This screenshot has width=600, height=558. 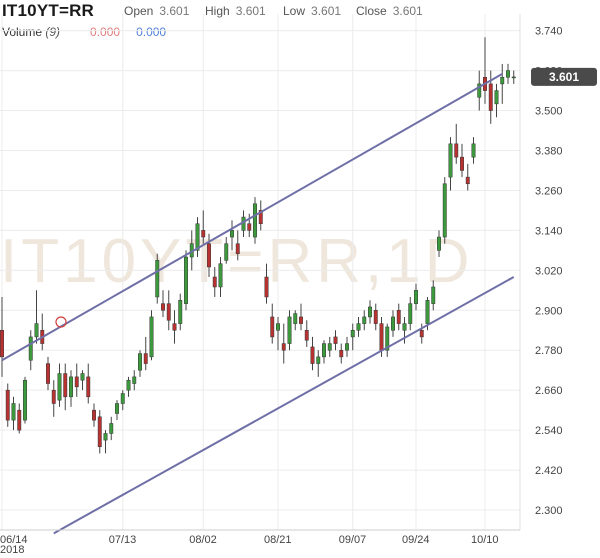 I want to click on badge-text: 3.601, so click(x=564, y=77).